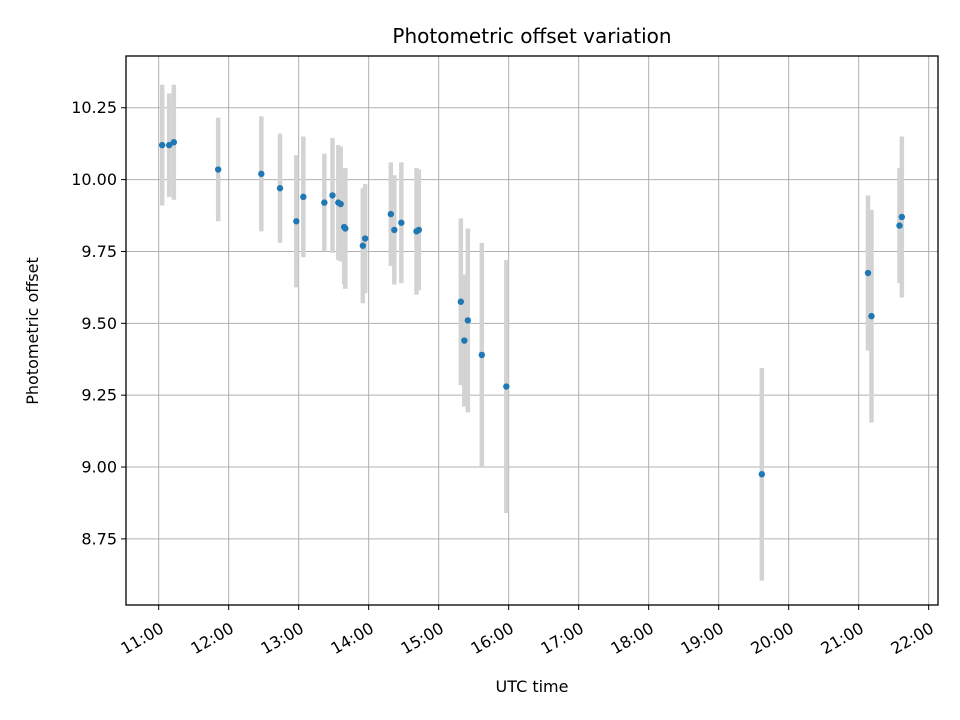 Image resolution: width=960 pixels, height=720 pixels. What do you see at coordinates (532, 686) in the screenshot?
I see `x-axis-label: UTC time` at bounding box center [532, 686].